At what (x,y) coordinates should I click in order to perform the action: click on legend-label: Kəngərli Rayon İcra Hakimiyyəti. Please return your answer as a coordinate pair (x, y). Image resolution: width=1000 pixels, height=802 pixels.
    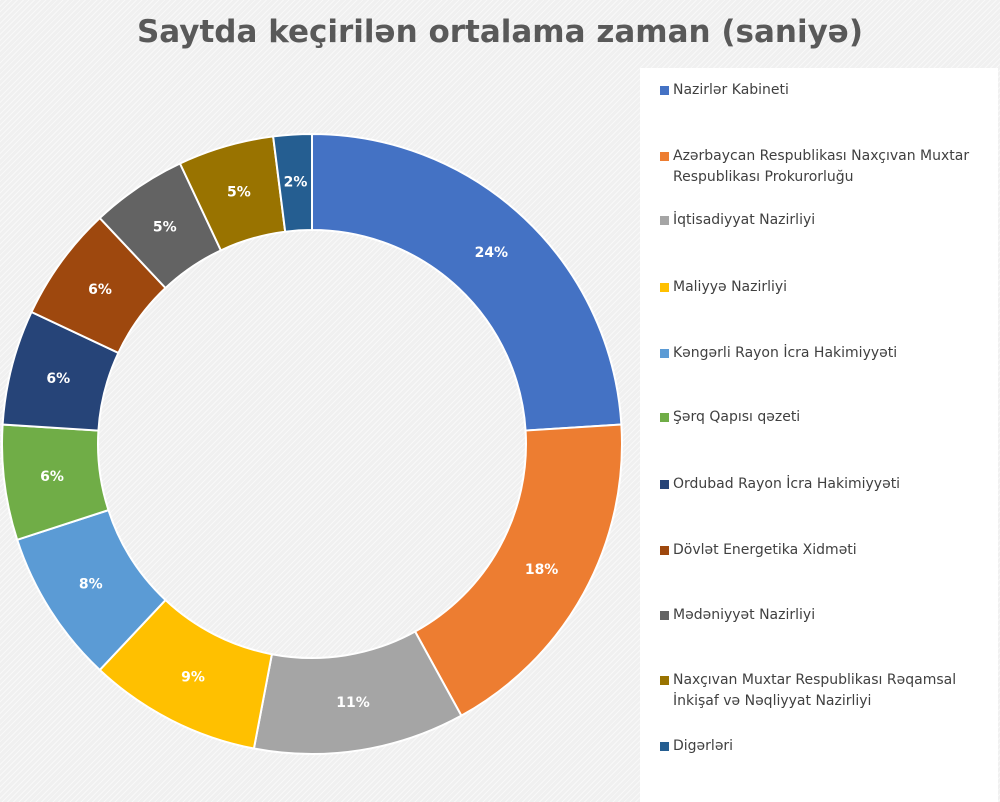
    Looking at the image, I should click on (785, 353).